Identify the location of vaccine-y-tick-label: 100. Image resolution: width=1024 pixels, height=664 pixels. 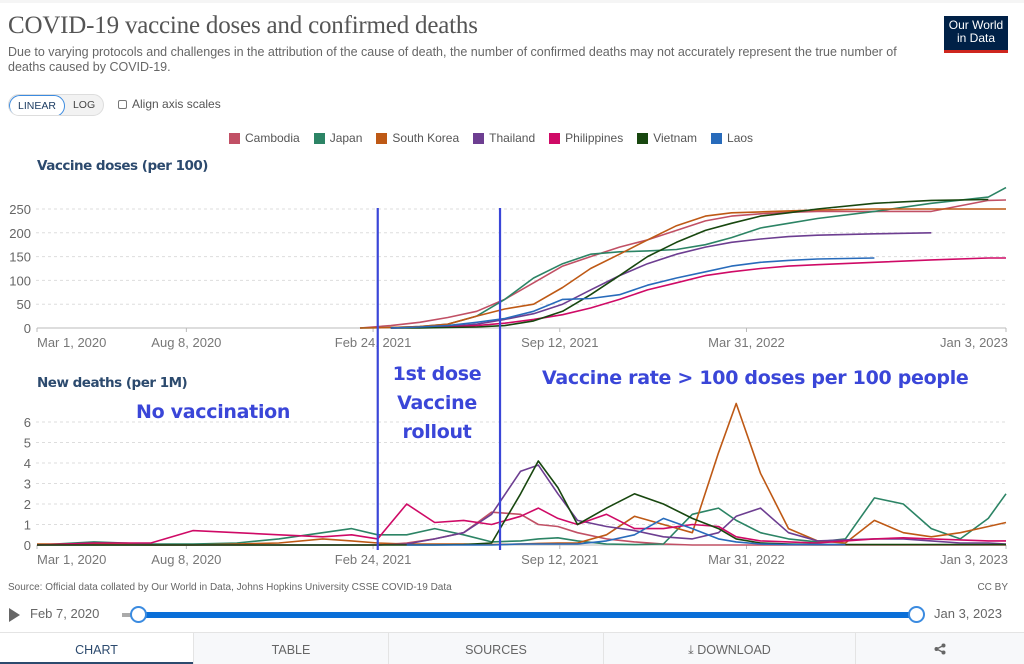
(20, 280).